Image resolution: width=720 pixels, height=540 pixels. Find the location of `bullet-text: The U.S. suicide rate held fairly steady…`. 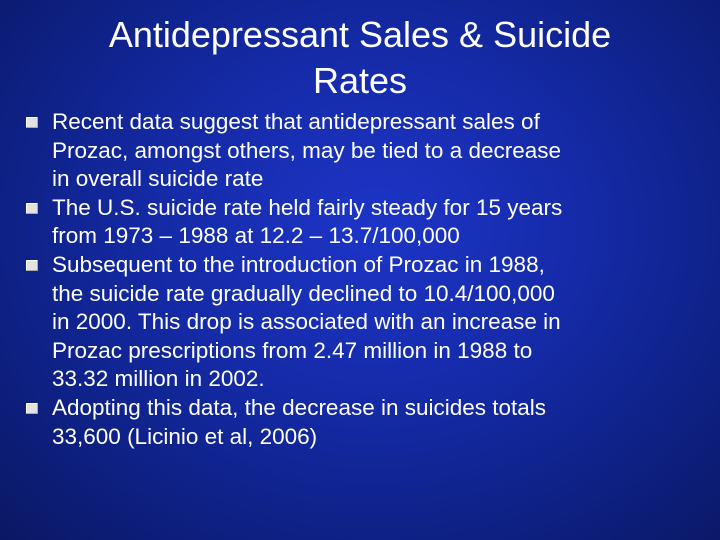

bullet-text: The U.S. suicide rate held fairly steady… is located at coordinates (307, 221).